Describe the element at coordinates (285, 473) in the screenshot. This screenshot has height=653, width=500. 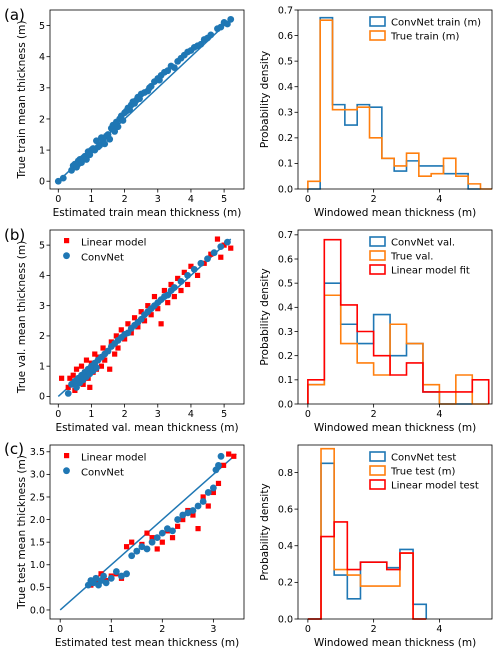
I see `y-tick-label: 0.8` at that location.